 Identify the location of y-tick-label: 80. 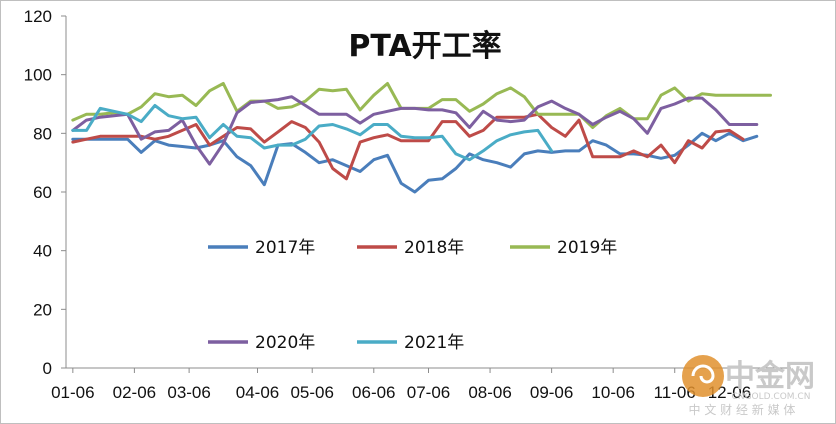
(42, 133).